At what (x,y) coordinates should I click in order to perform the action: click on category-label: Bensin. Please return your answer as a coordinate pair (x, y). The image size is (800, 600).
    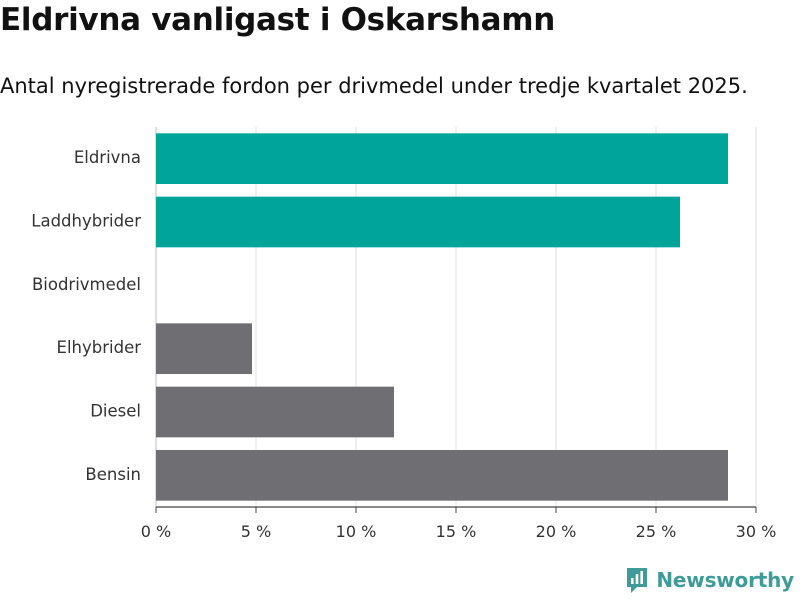
    Looking at the image, I should click on (113, 474).